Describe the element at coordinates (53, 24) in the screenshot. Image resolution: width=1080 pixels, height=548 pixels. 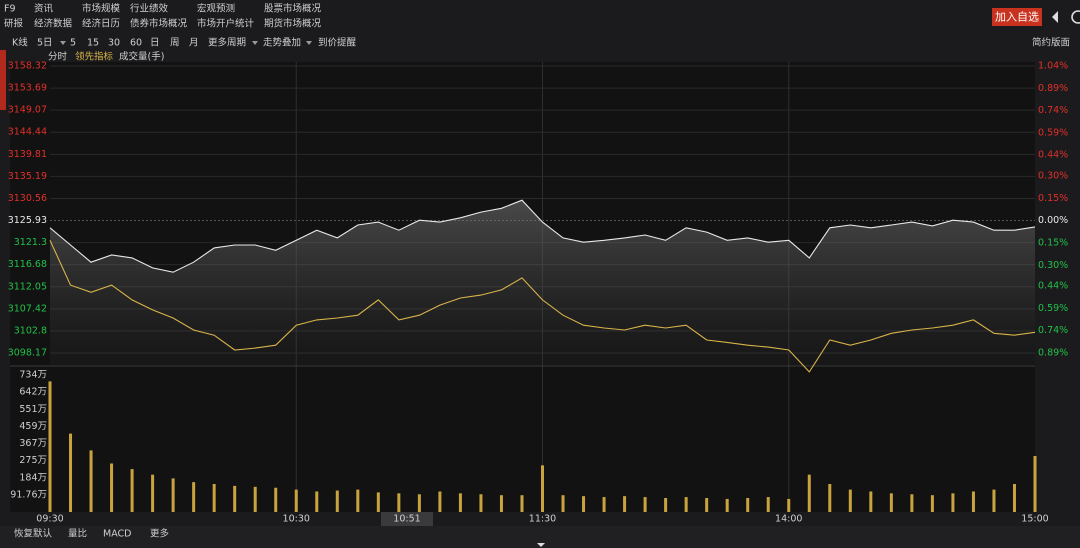
I see `menu-item: 经济数据` at that location.